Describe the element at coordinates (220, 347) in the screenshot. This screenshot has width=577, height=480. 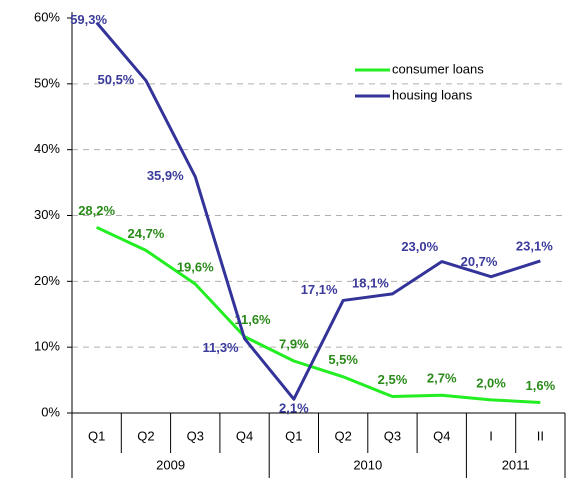
I see `value-label: 11,3%` at that location.